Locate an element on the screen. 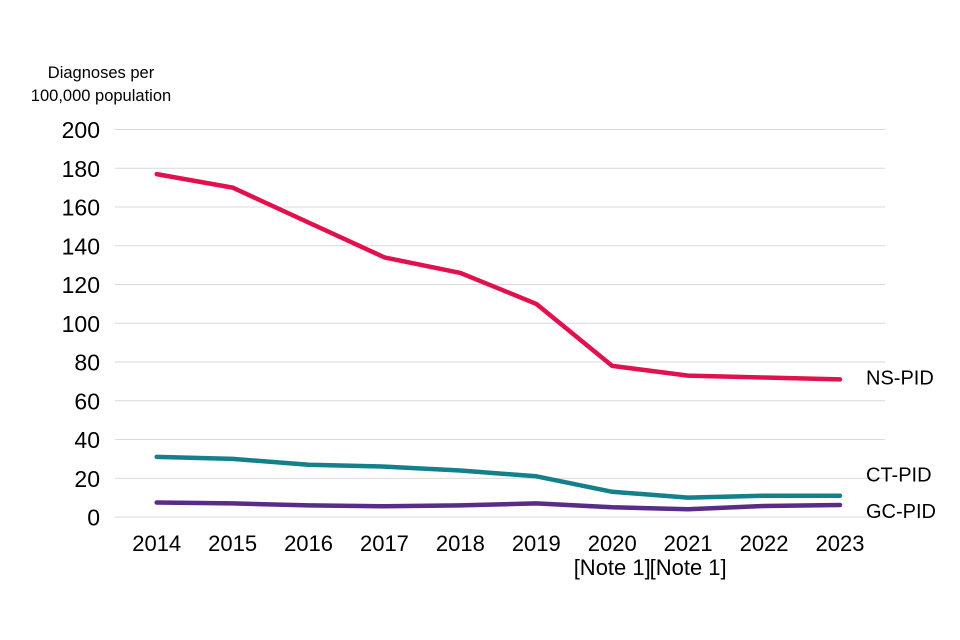  y-tick-label: 100 is located at coordinates (81, 324).